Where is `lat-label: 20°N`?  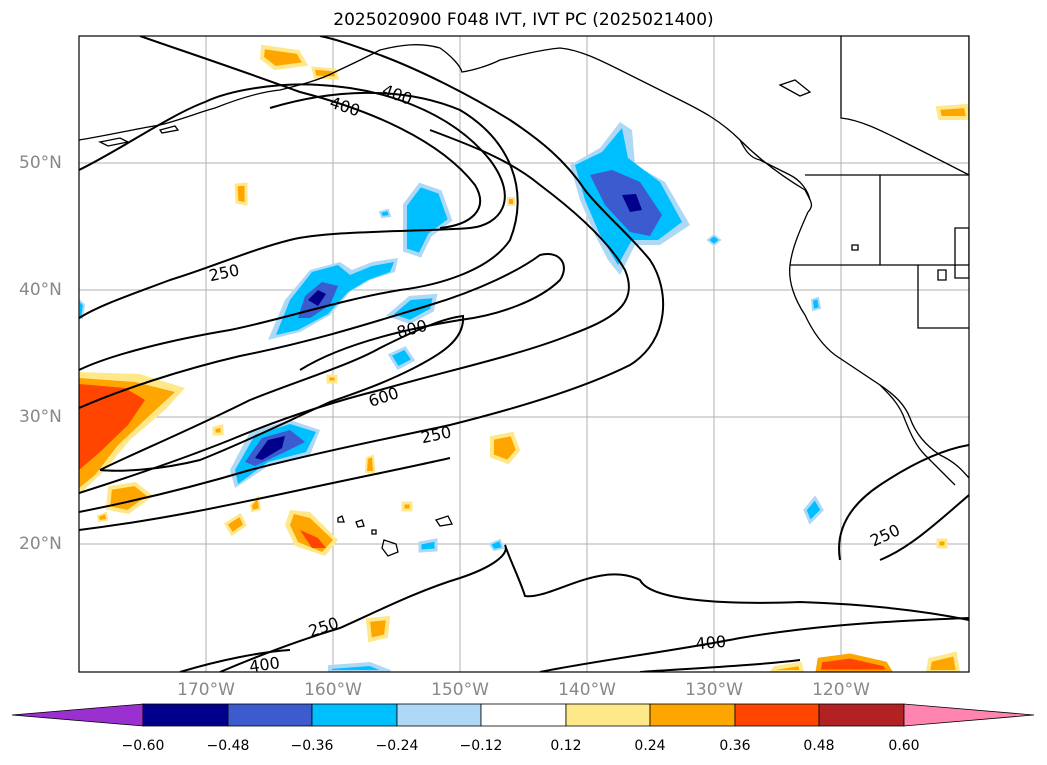
lat-label: 20°N is located at coordinates (40, 544).